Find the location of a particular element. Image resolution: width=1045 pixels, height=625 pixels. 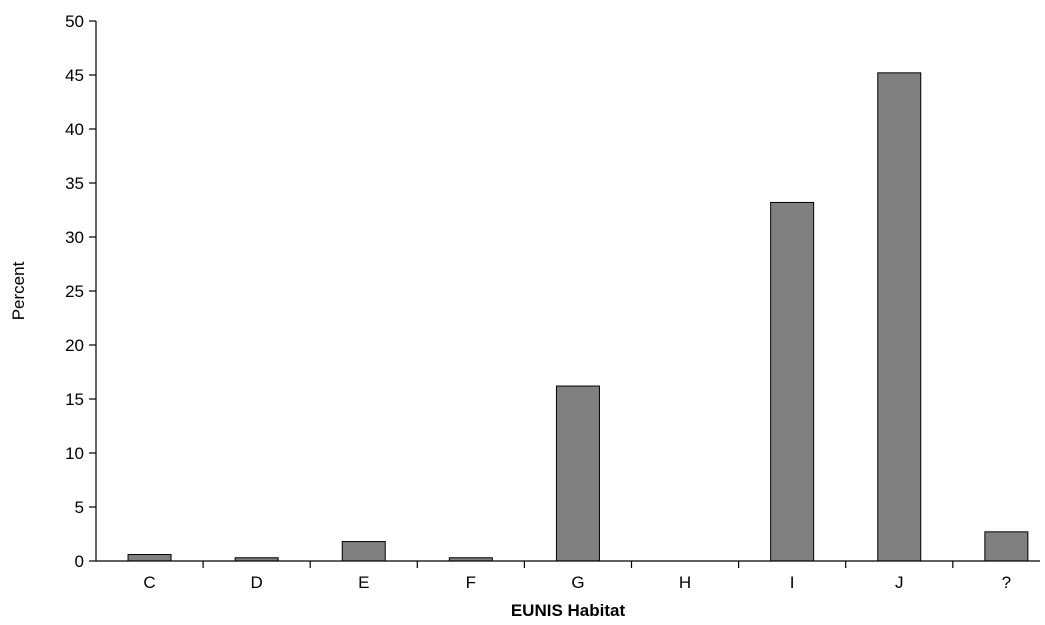

x-tick-label: D is located at coordinates (257, 582).